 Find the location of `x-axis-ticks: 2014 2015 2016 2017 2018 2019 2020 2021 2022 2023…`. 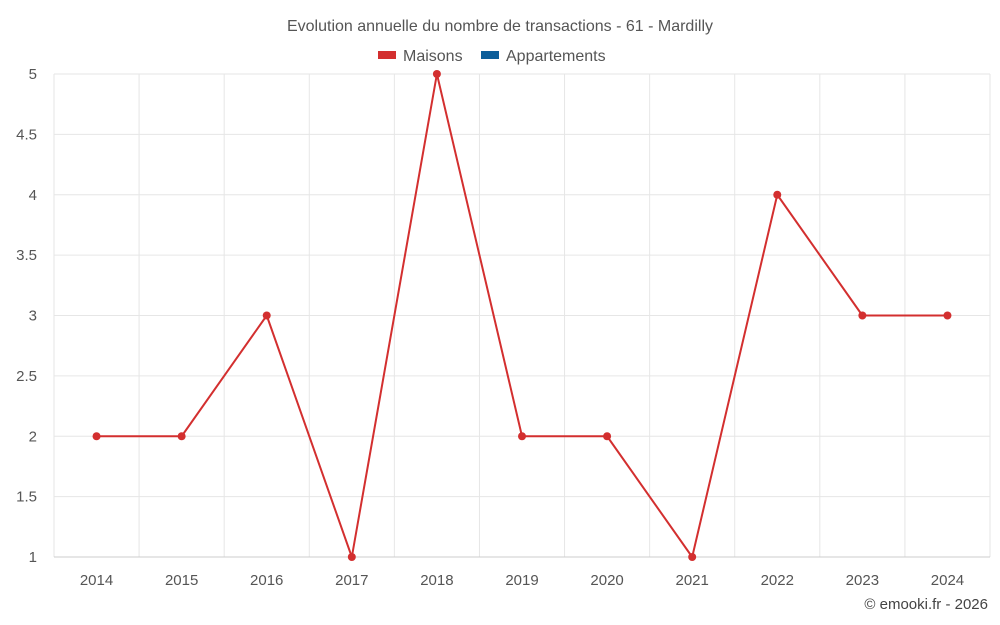

x-axis-ticks: 2014 2015 2016 2017 2018 2019 2020 2021 2022 2023… is located at coordinates (522, 580).